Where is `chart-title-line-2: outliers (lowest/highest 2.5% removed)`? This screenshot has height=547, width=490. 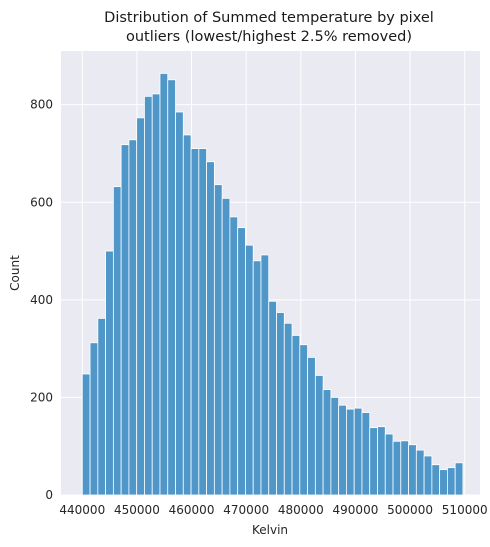 chart-title-line-2: outliers (lowest/highest 2.5% removed) is located at coordinates (269, 37).